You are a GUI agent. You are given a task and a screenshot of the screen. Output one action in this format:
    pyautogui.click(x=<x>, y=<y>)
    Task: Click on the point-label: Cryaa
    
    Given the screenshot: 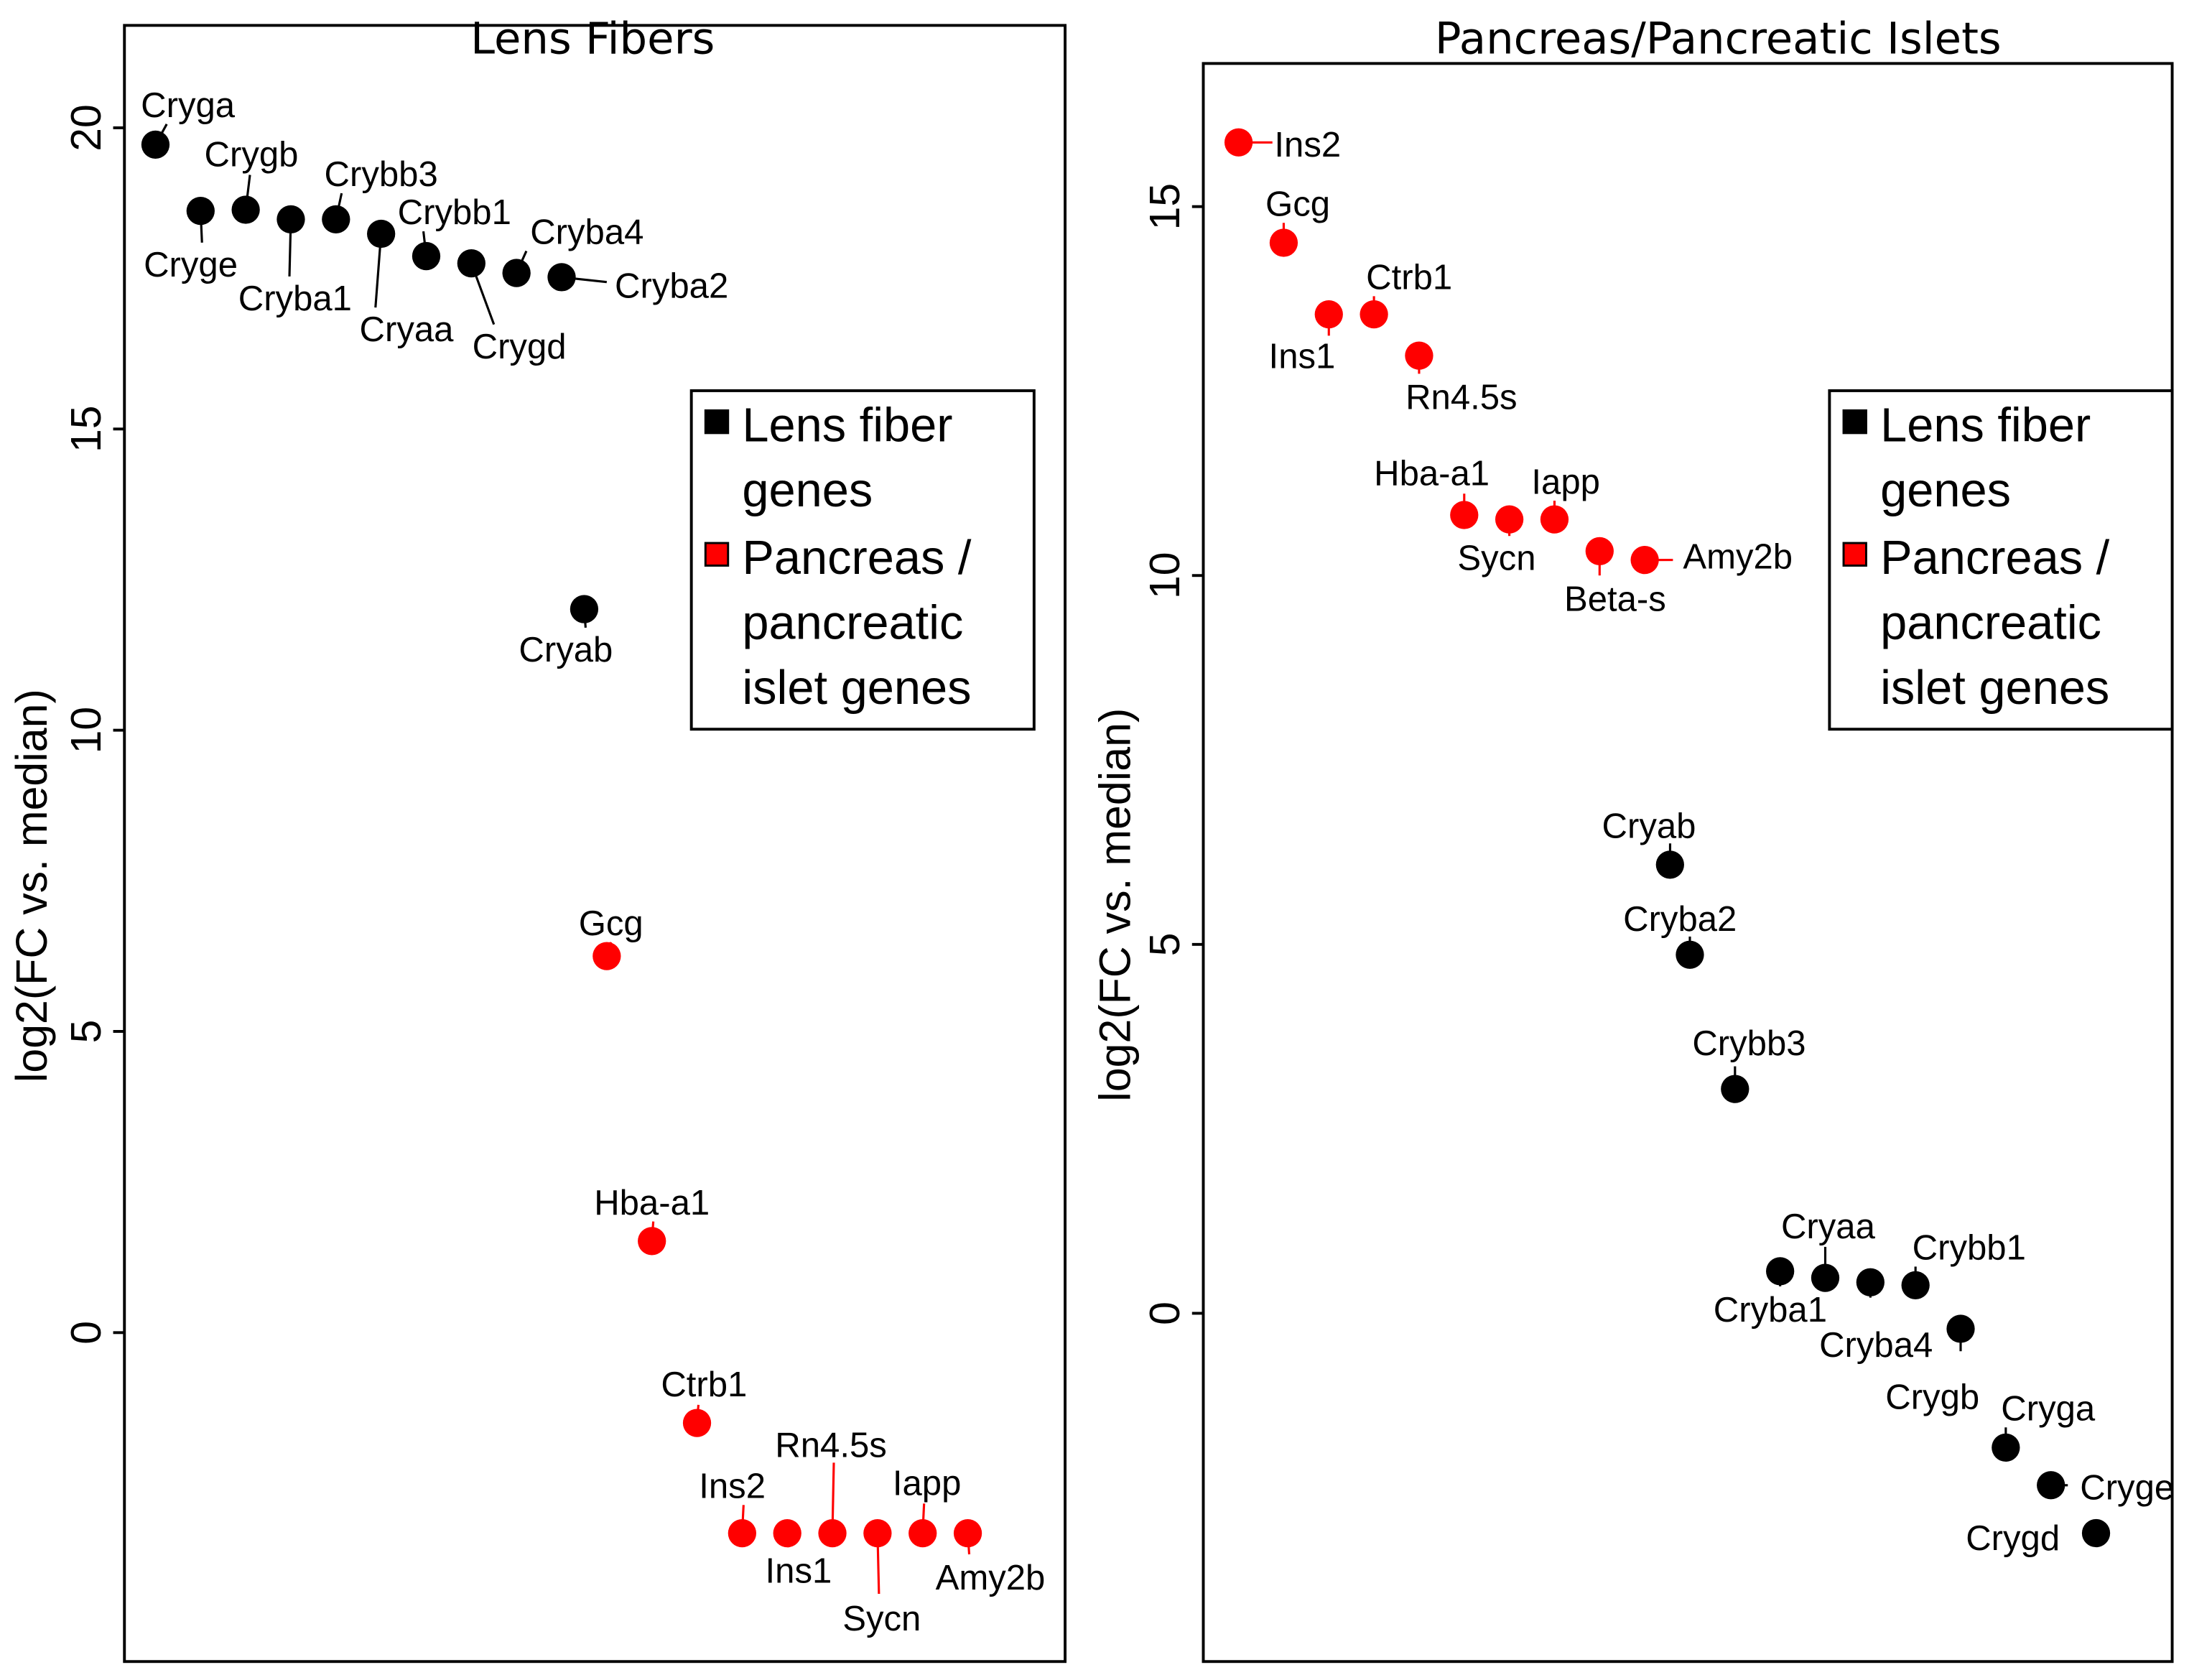 What is the action you would take?
    pyautogui.click(x=1828, y=1226)
    